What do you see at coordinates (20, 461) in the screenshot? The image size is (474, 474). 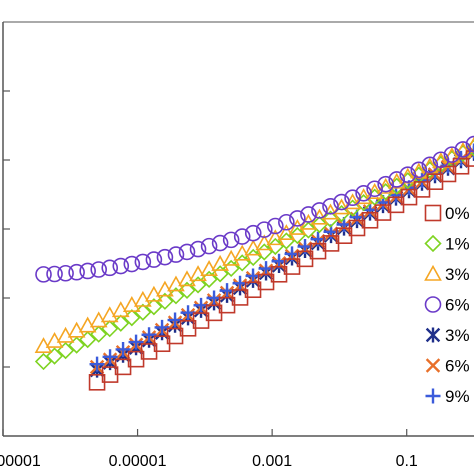 I see `x-tick-label: 0.0000001` at bounding box center [20, 461].